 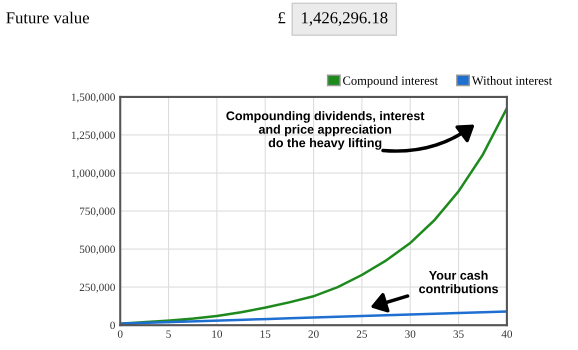 What do you see at coordinates (97, 250) in the screenshot?
I see `y-tick-label: 500,000` at bounding box center [97, 250].